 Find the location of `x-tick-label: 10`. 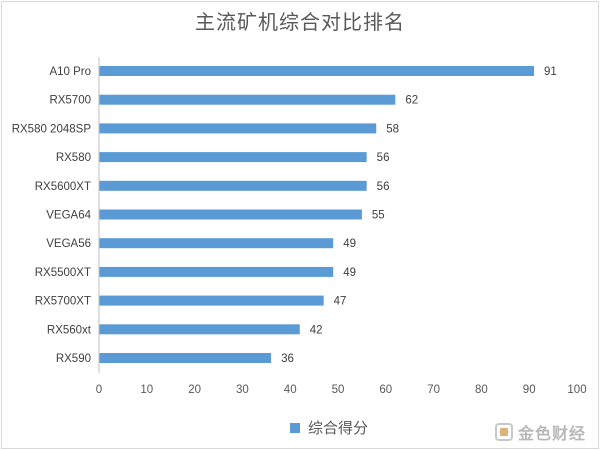

x-tick-label: 10 is located at coordinates (146, 390).